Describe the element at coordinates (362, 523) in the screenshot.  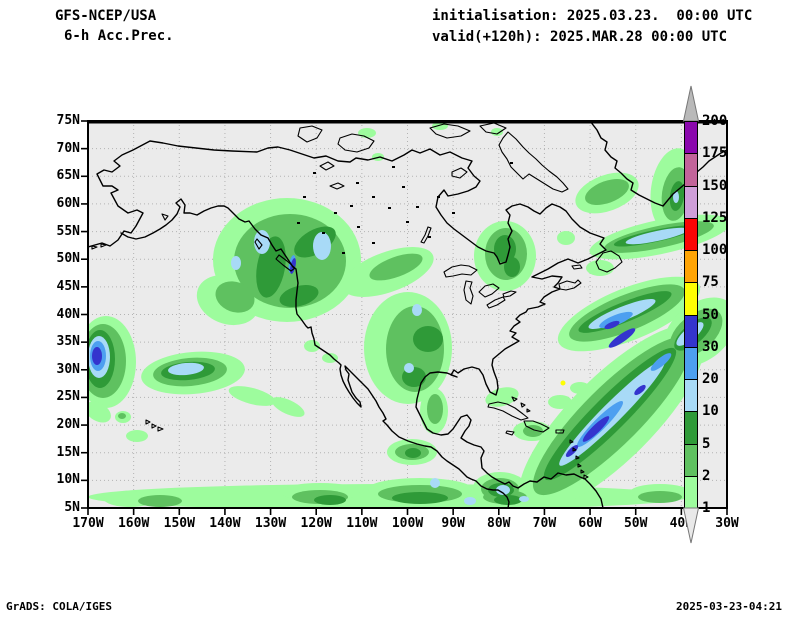
I see `lon-tick-label: 110W` at that location.